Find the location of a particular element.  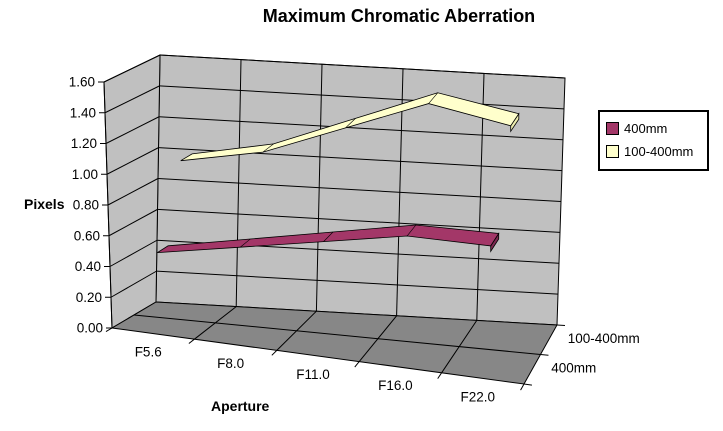

y-tick-label: 1.00 is located at coordinates (85, 174).